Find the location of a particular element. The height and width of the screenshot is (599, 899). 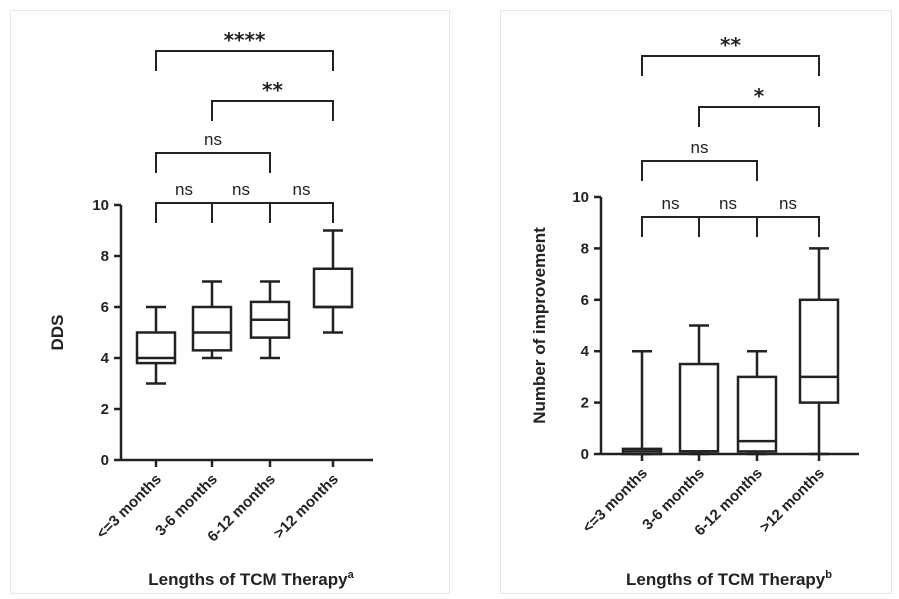

y-axis-label: Number of improvement is located at coordinates (539, 325).